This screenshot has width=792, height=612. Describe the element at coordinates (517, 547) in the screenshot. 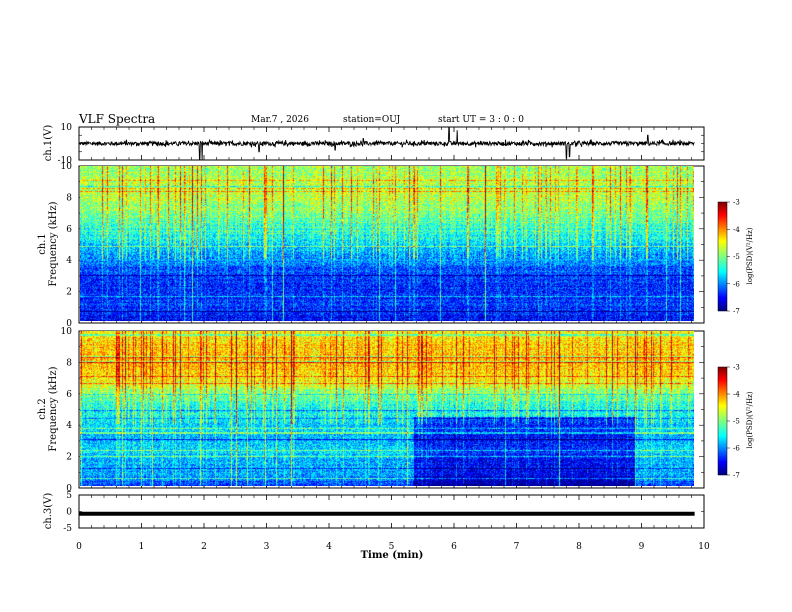

I see `x-tick-label: 7` at that location.